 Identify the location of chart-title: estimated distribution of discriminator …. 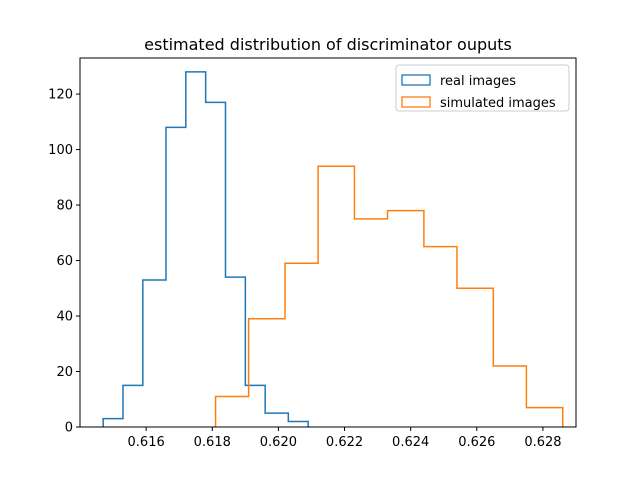
(328, 44).